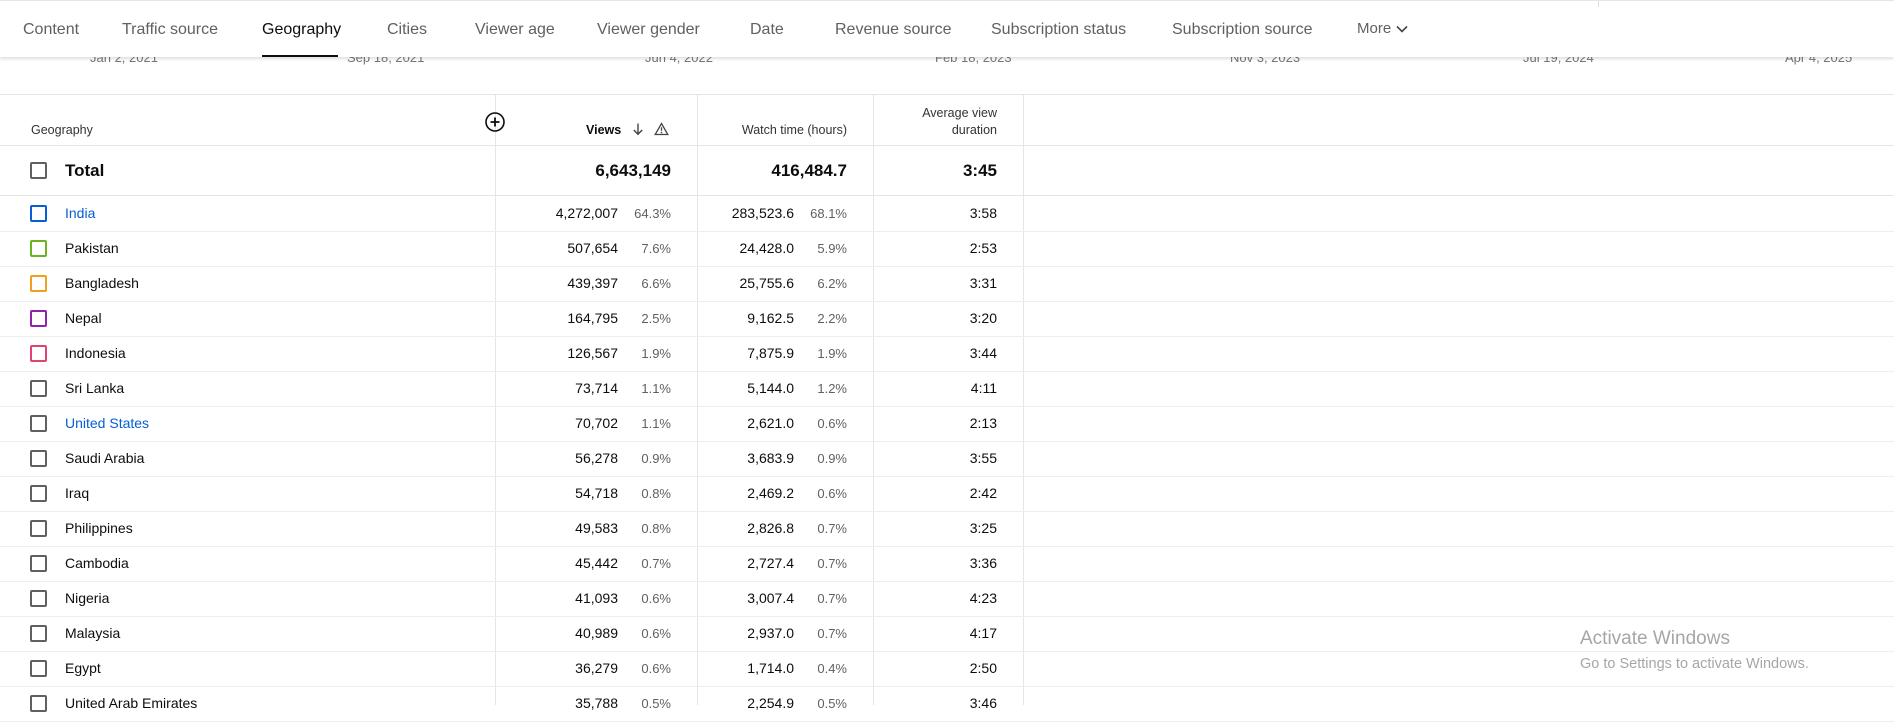 The height and width of the screenshot is (722, 1894). Describe the element at coordinates (947, 669) in the screenshot. I see `table-row: Egypt 36,279 0.6% 1,714.0 0.4% 2:50` at that location.